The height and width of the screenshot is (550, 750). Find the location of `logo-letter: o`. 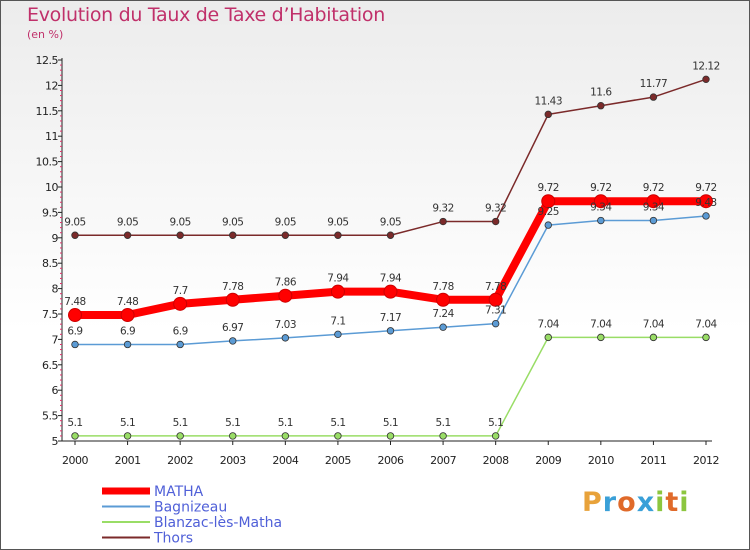

logo-letter: o is located at coordinates (627, 502).